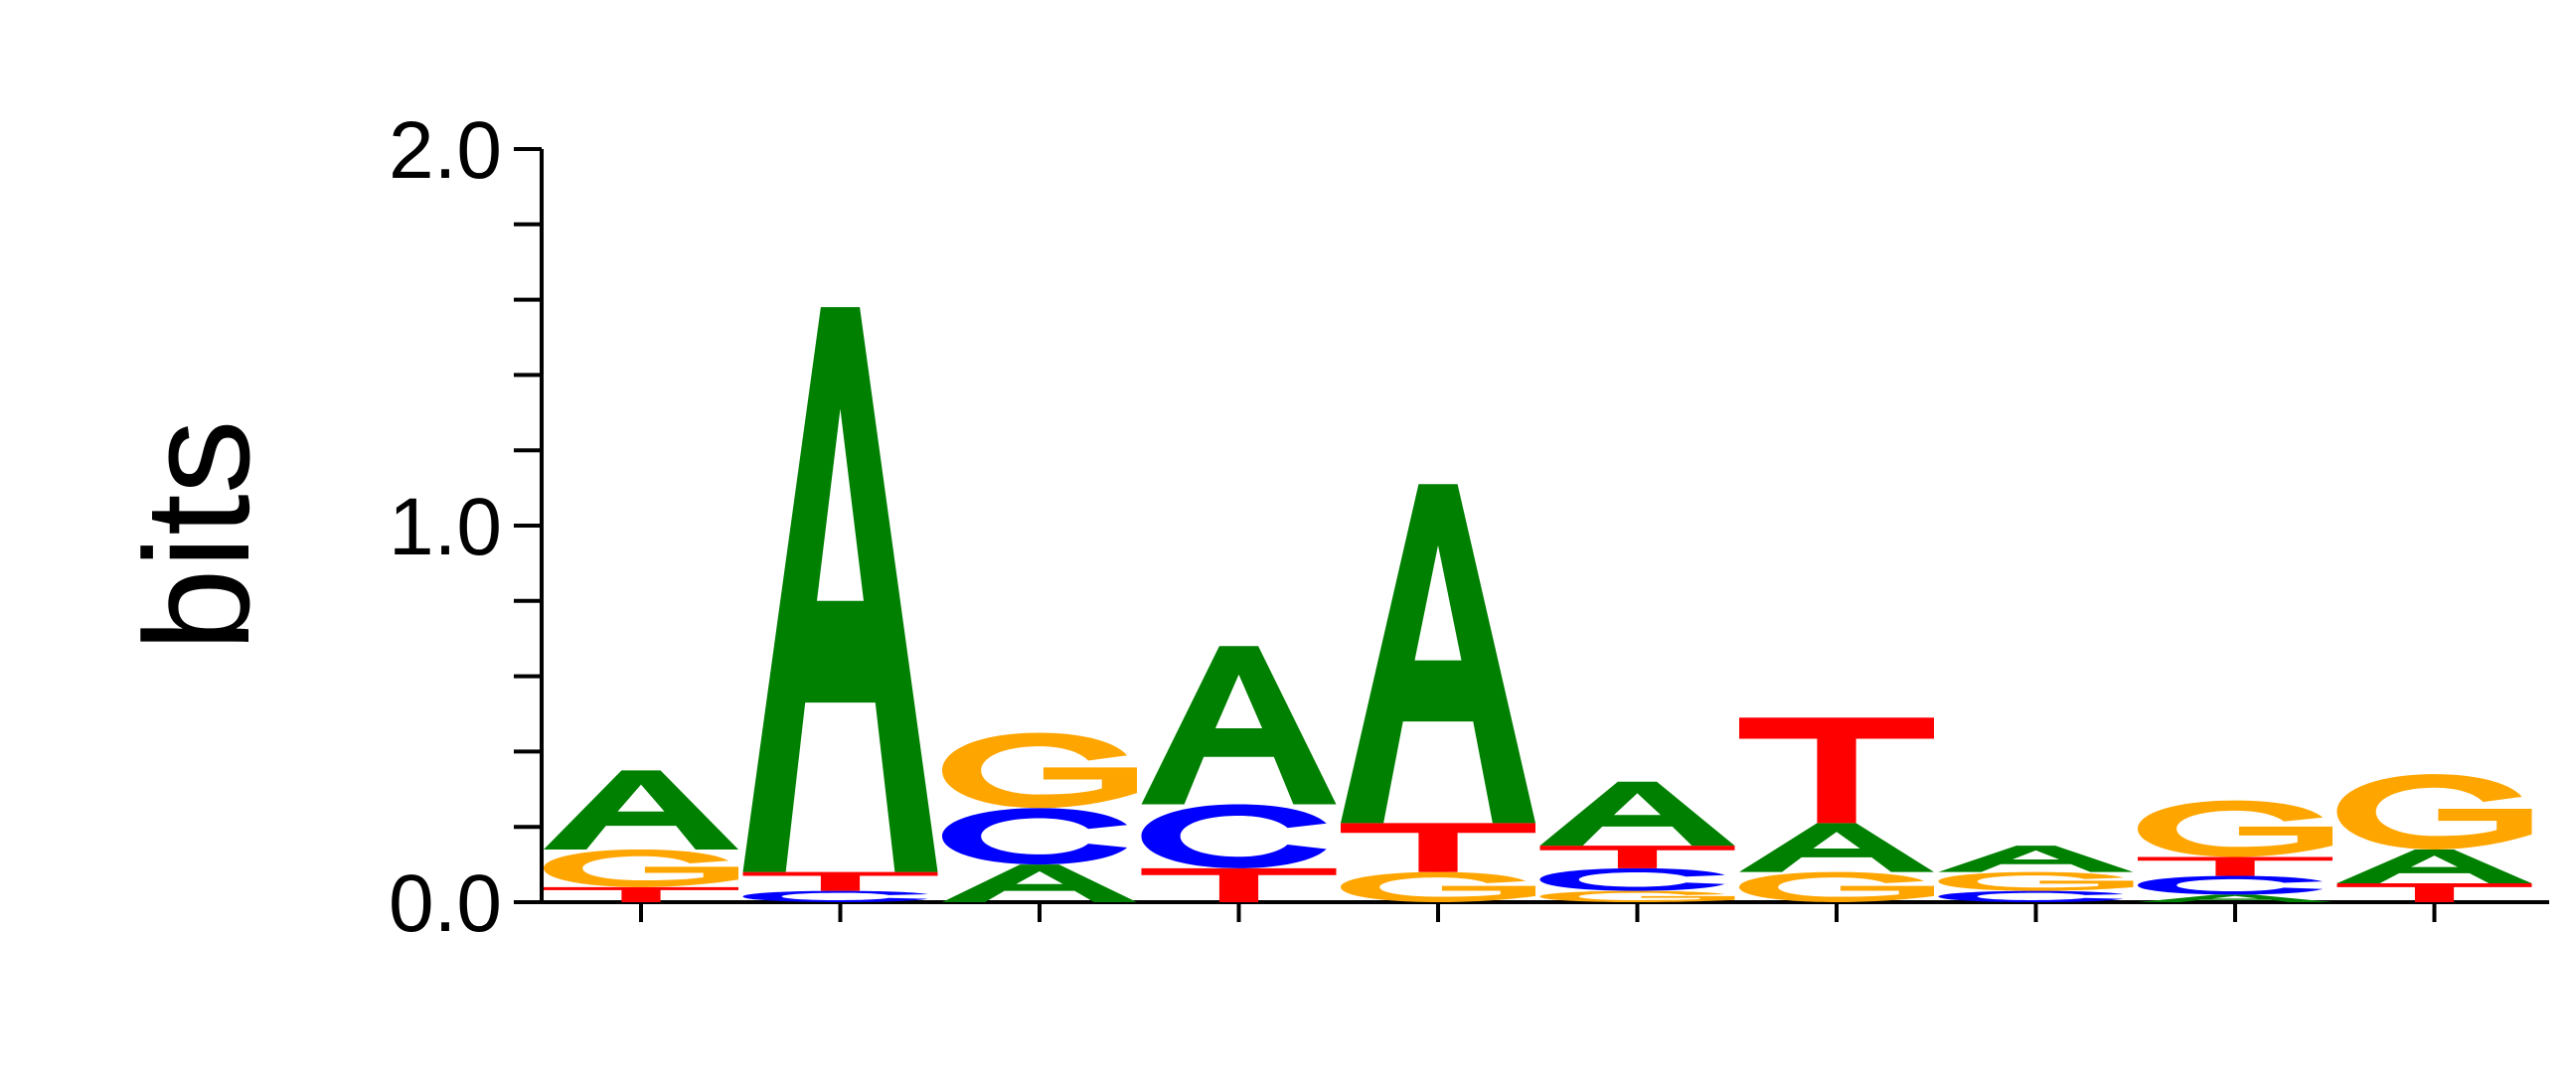 The width and height of the screenshot is (2576, 1085). I want to click on y-axis-title: bits, so click(196, 535).